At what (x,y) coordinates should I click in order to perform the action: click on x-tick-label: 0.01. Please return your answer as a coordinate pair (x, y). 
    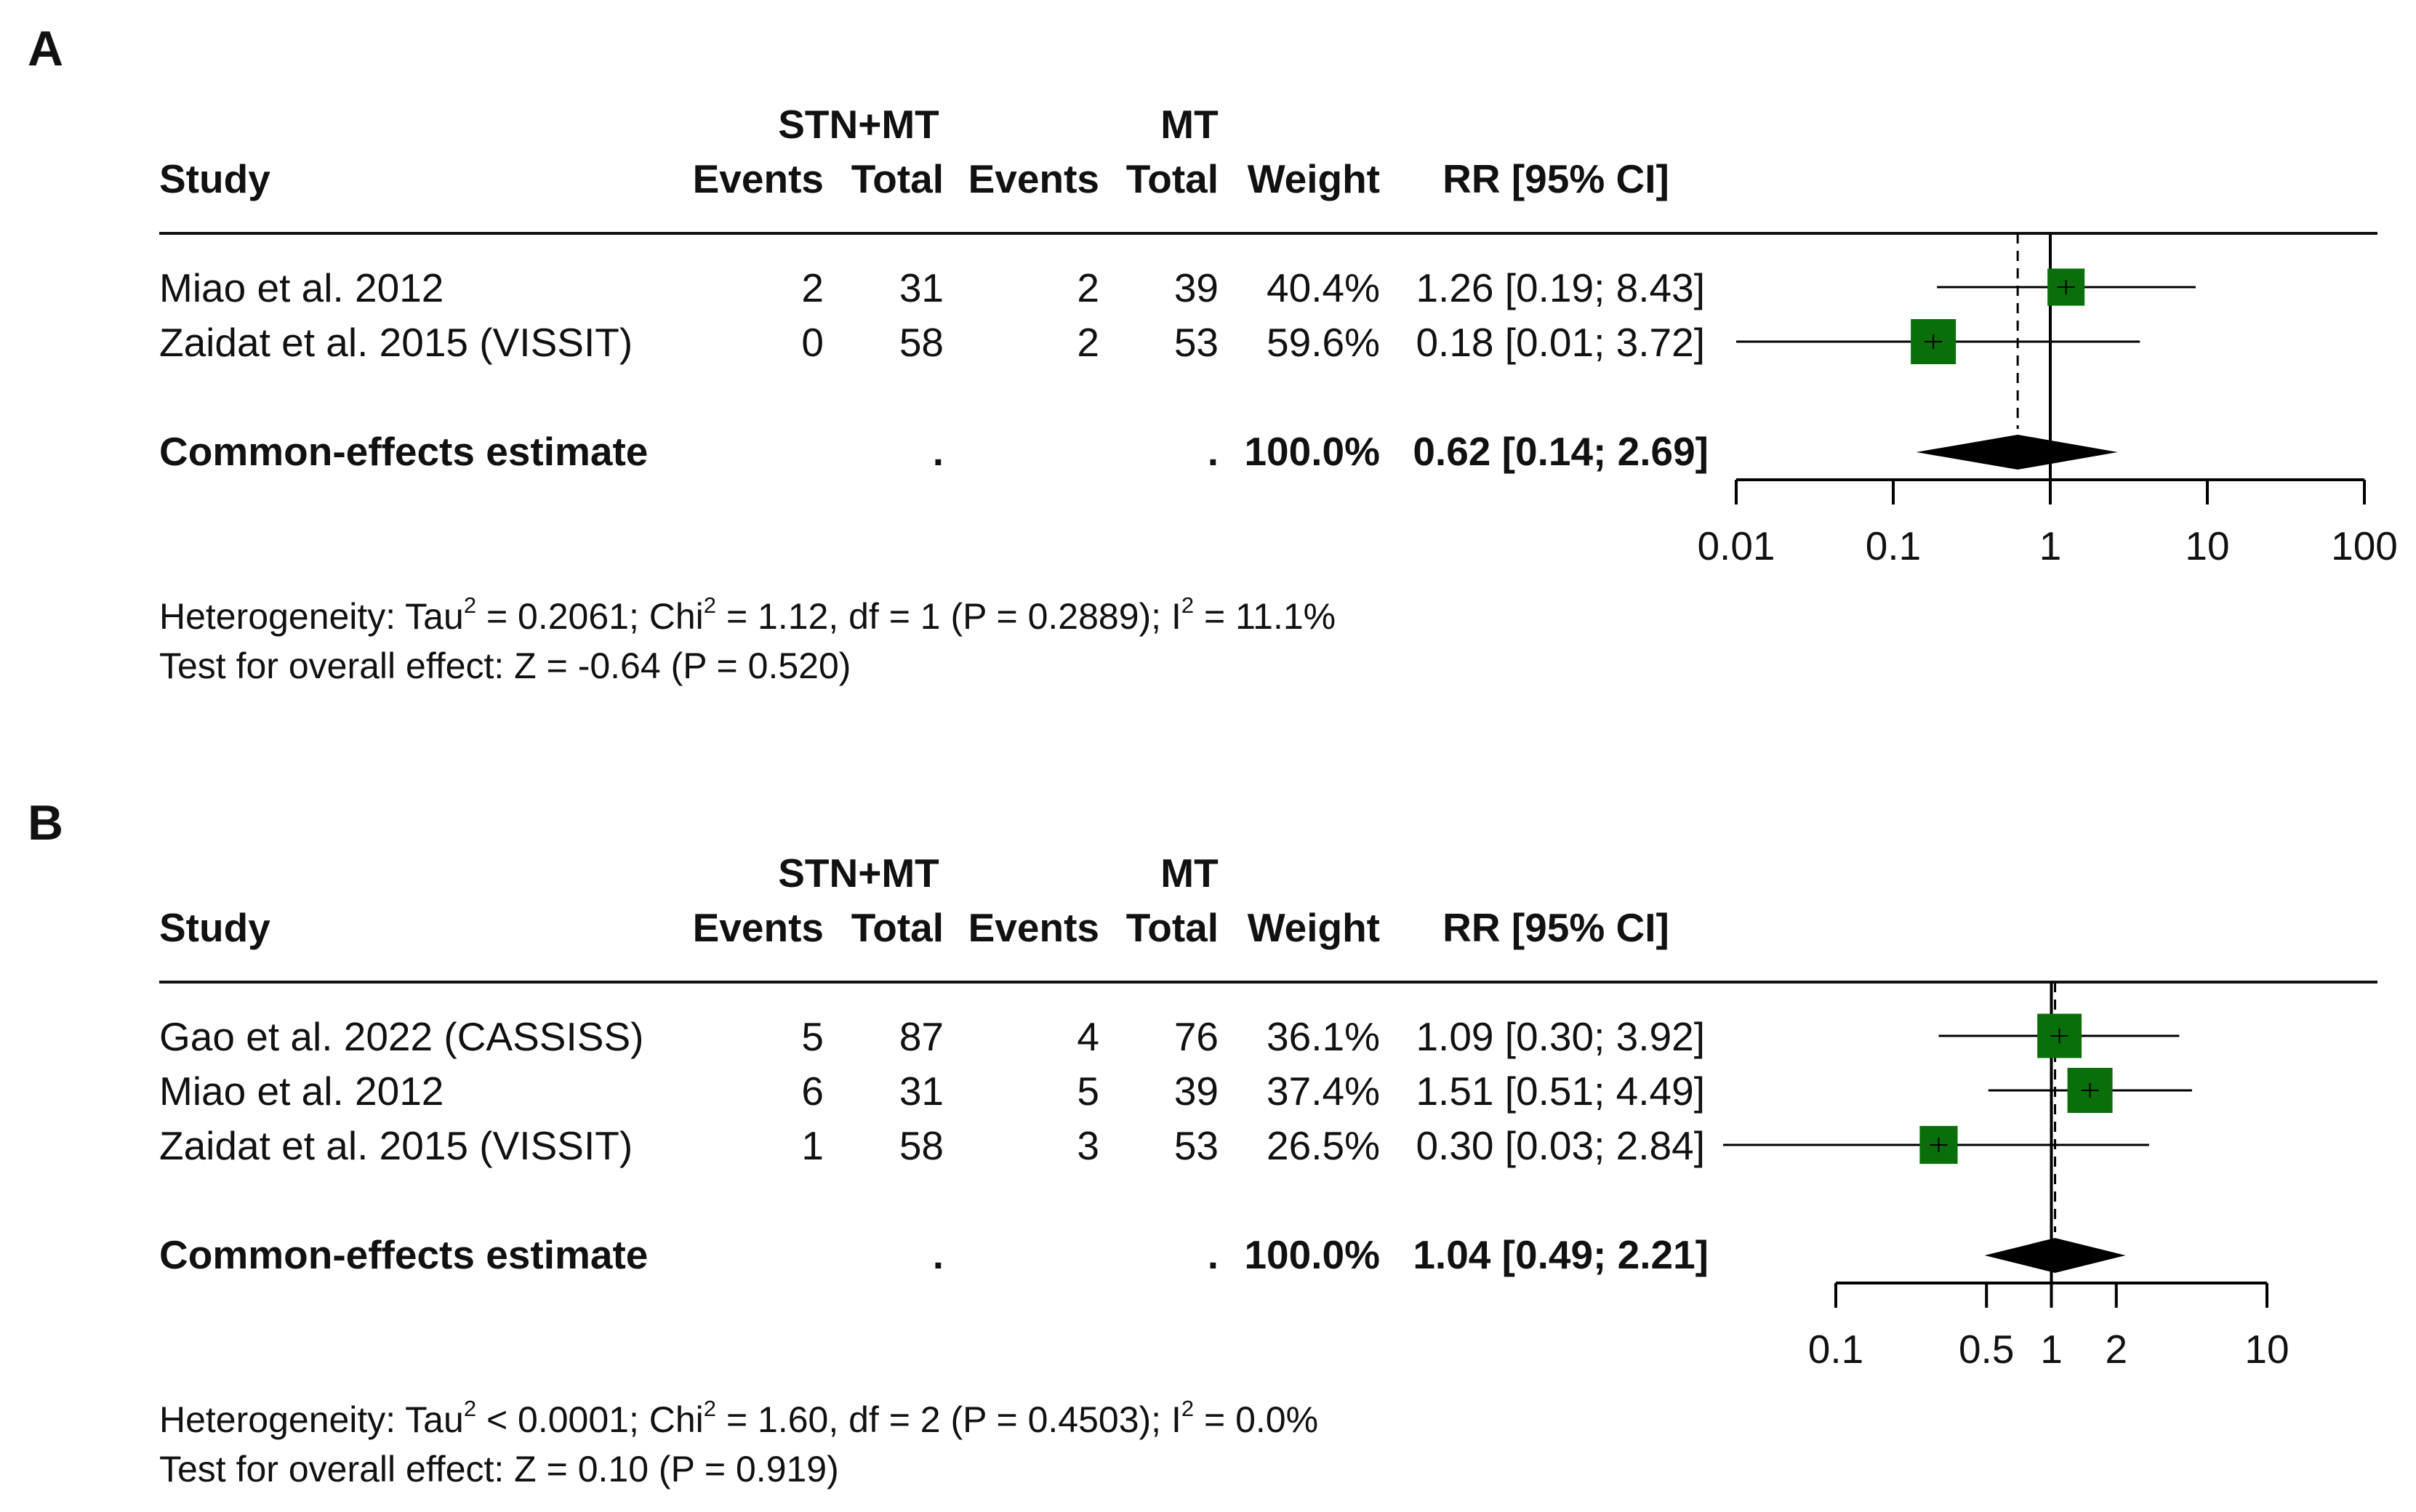
    Looking at the image, I should click on (1736, 545).